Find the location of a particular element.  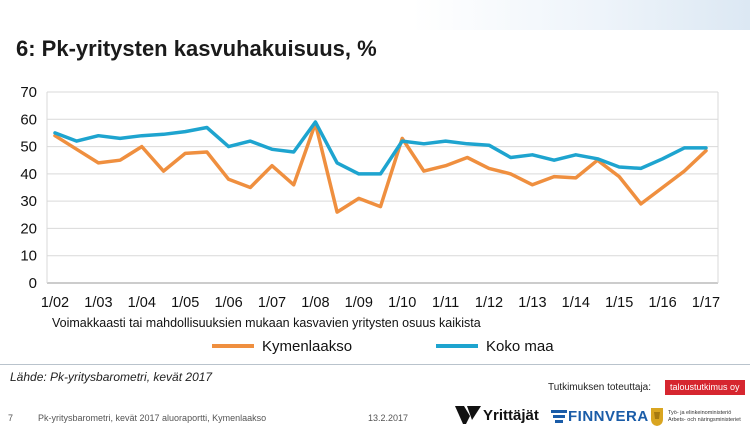

tem-logo-line-1: Työ- ja elinkeinoministeriö is located at coordinates (700, 413).